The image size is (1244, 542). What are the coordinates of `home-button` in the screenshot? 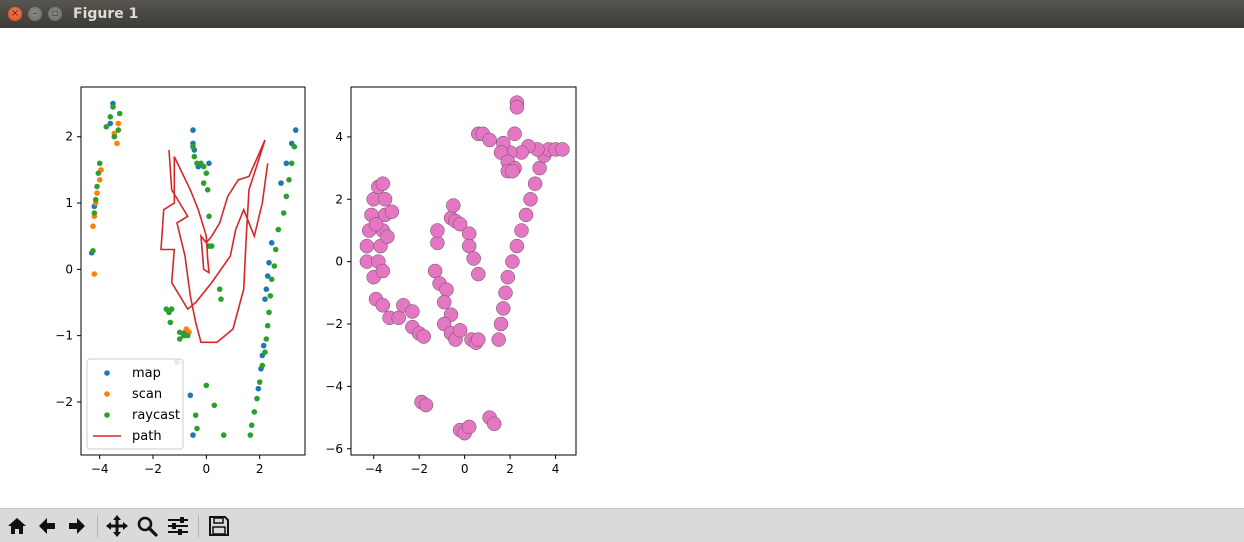 It's located at (17, 526).